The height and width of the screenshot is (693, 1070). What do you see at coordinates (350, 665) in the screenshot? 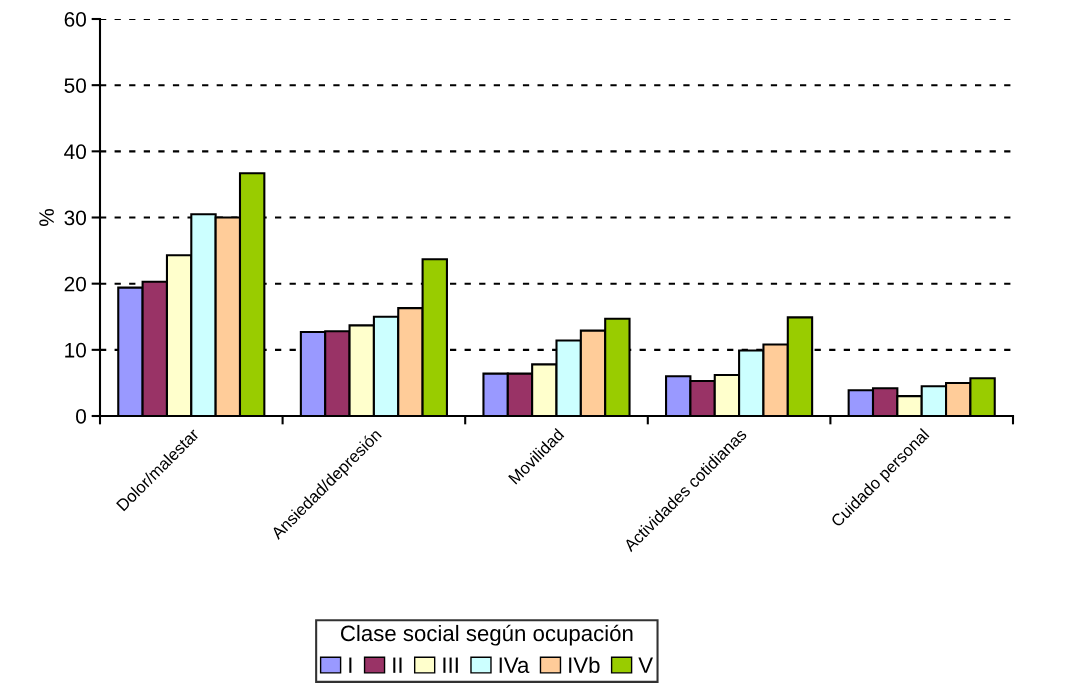
I see `legend-label: I` at bounding box center [350, 665].